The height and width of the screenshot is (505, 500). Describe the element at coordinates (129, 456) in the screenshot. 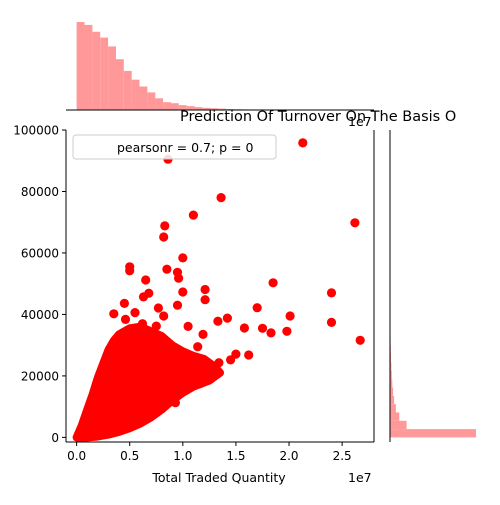

I see `x-tick-label: 0.5` at that location.